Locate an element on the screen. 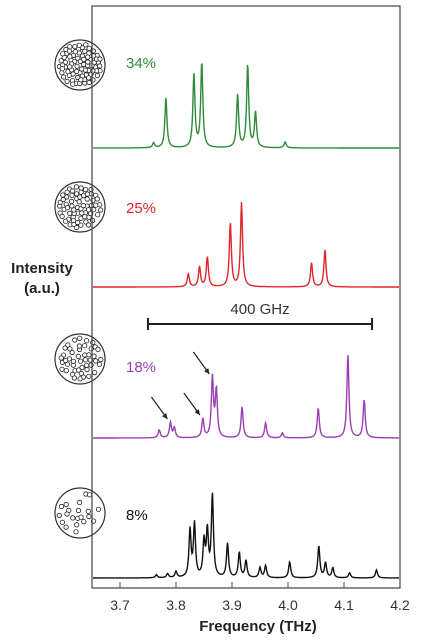 The image size is (423, 640). y-axis-title-line2: (a.u.) is located at coordinates (42, 288).